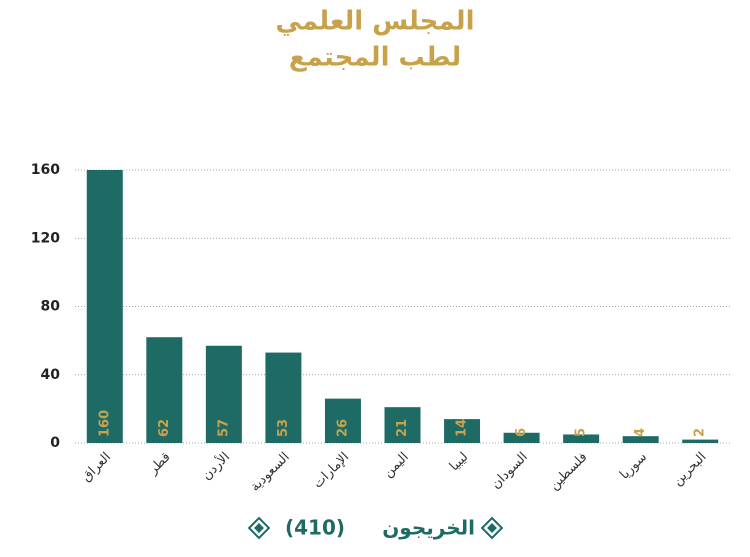  Describe the element at coordinates (96, 467) in the screenshot. I see `x-tick-label: العراق` at that location.